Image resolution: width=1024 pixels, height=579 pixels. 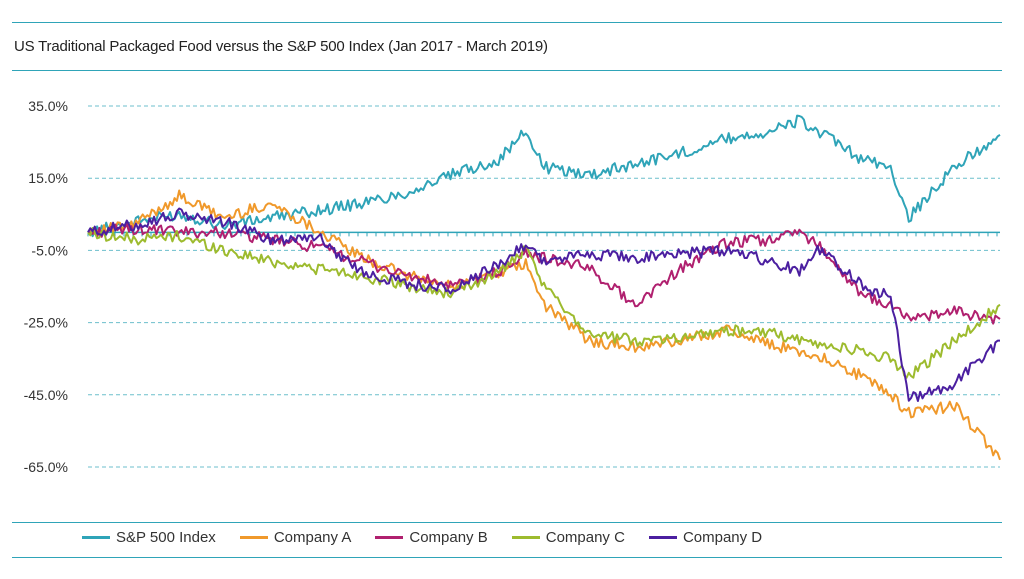 I want to click on legend-label: S&P 500 Index, so click(x=166, y=537).